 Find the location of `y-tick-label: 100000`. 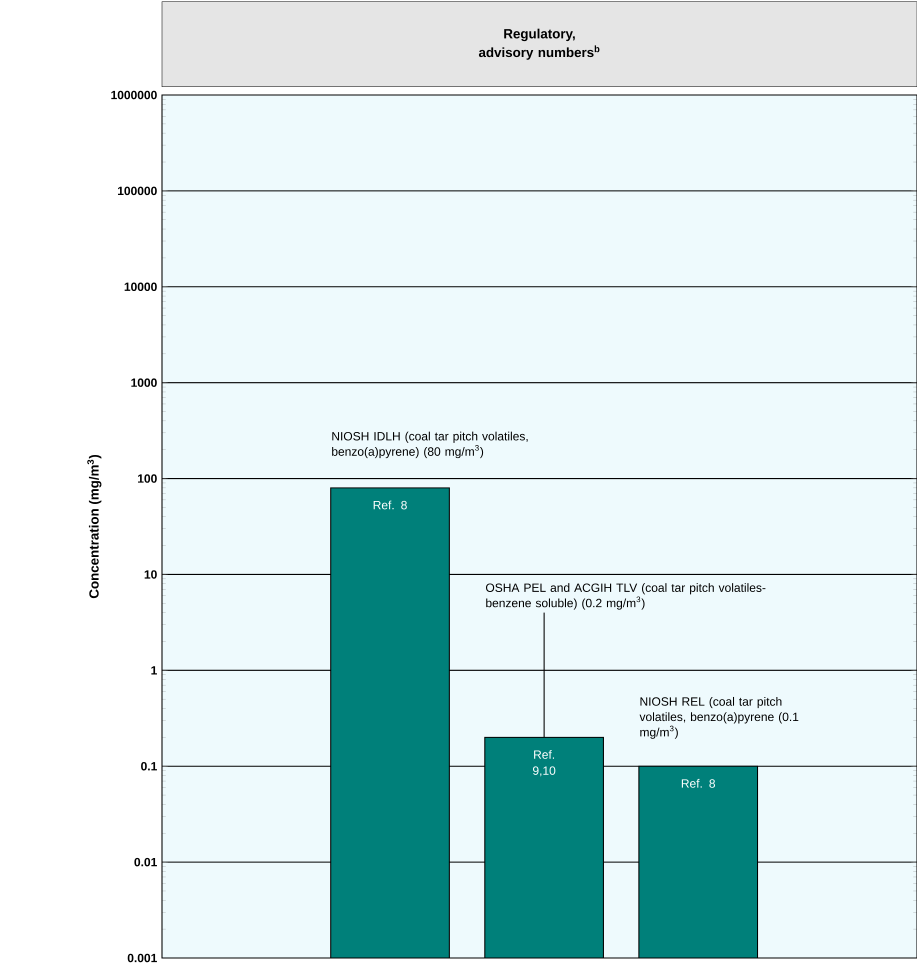

y-tick-label: 100000 is located at coordinates (137, 191).